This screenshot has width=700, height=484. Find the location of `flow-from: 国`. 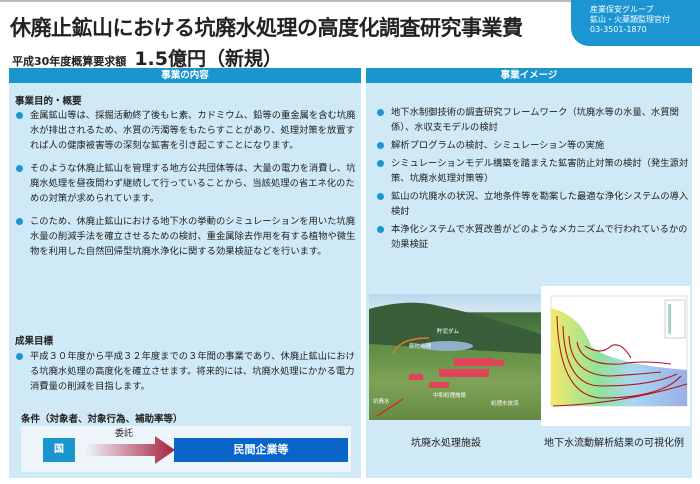

flow-from: 国 is located at coordinates (59, 450).